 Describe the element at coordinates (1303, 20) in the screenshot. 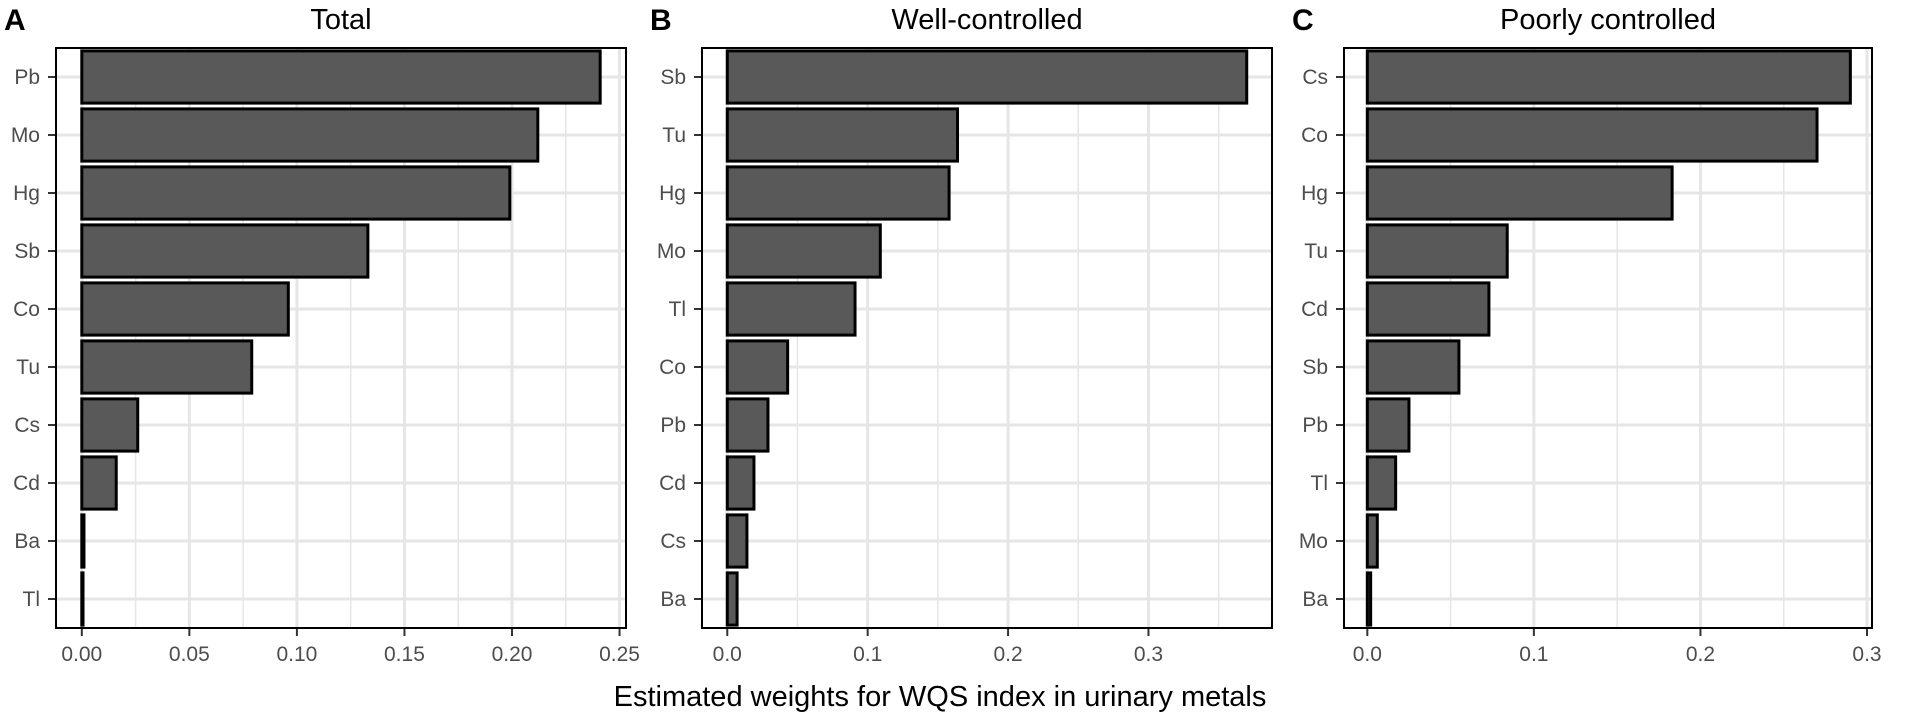

I see `panel-letter: C` at that location.